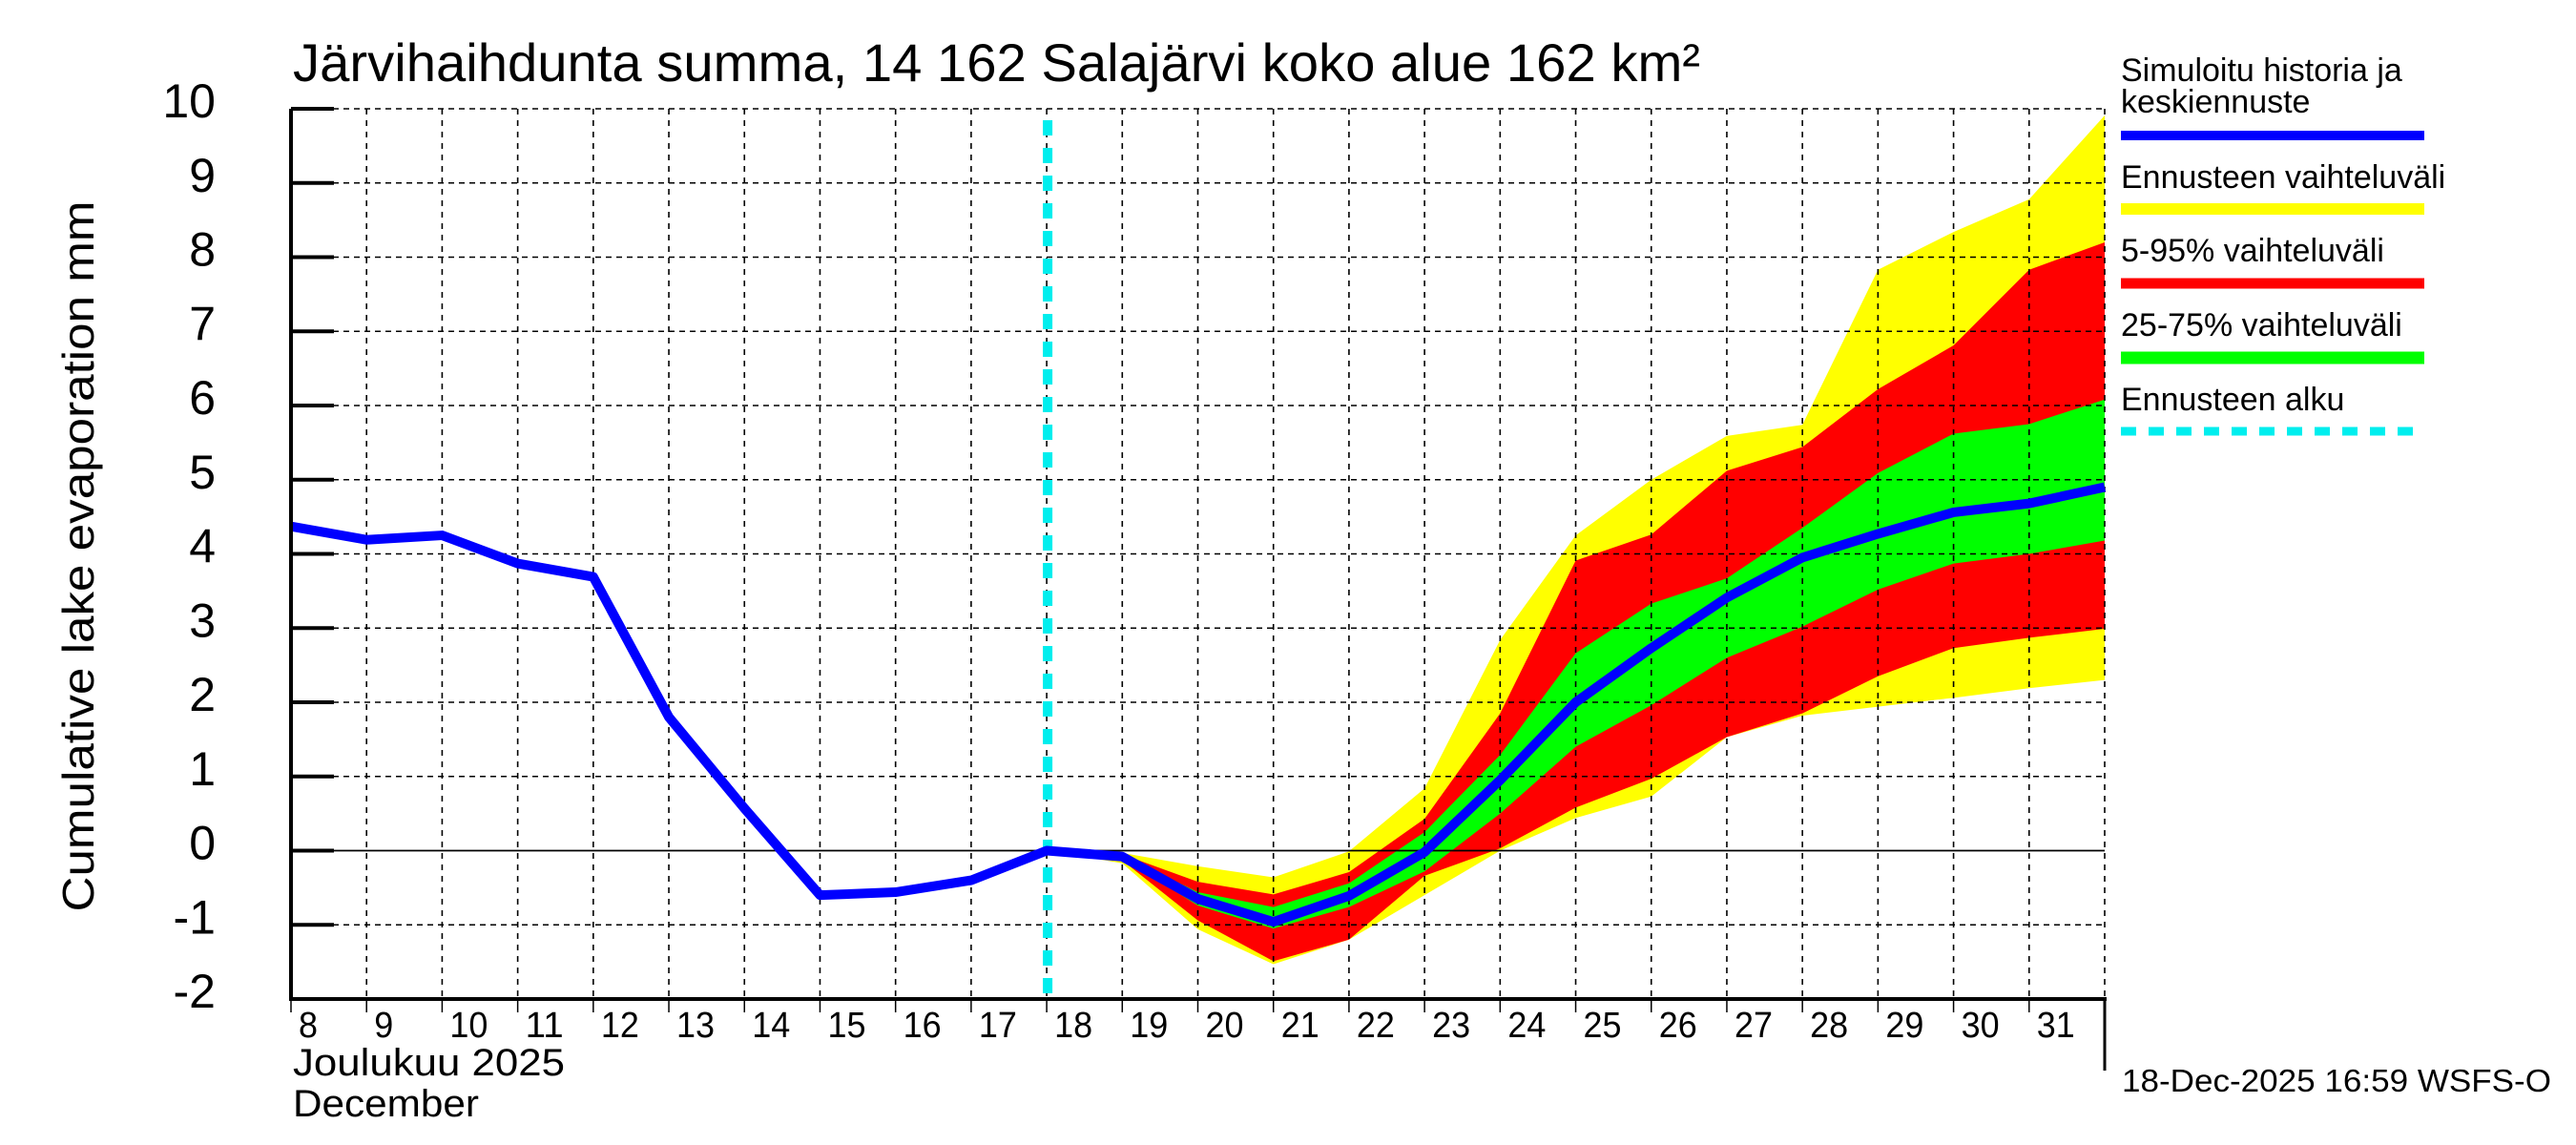  Describe the element at coordinates (2283, 178) in the screenshot. I see `legend-label: Ennusteen vaihteluväli` at that location.